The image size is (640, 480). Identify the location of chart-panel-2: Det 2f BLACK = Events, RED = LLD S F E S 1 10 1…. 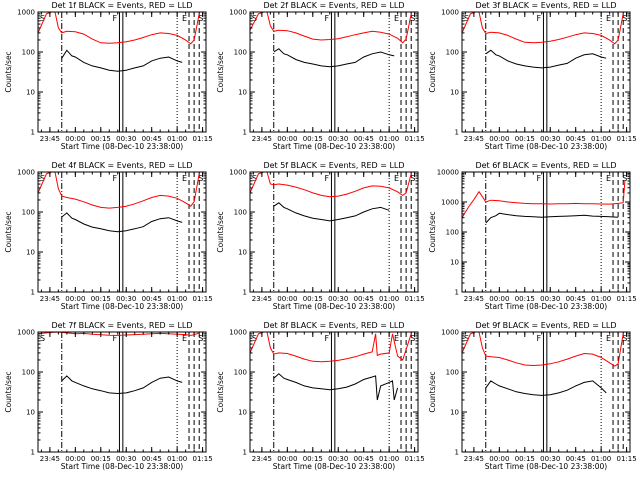
(320, 76).